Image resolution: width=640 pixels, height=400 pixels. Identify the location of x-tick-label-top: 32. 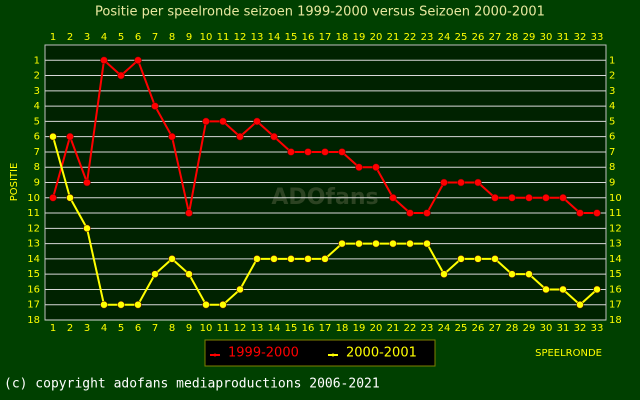
(580, 37).